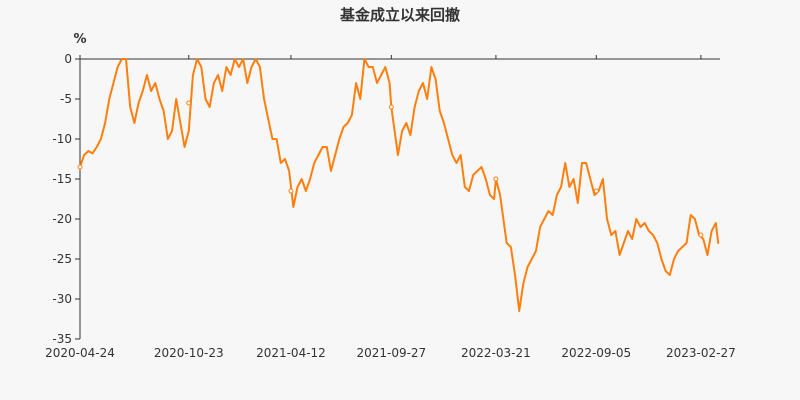 This screenshot has height=400, width=800. I want to click on x-tick-label: 2021-09-27, so click(391, 353).